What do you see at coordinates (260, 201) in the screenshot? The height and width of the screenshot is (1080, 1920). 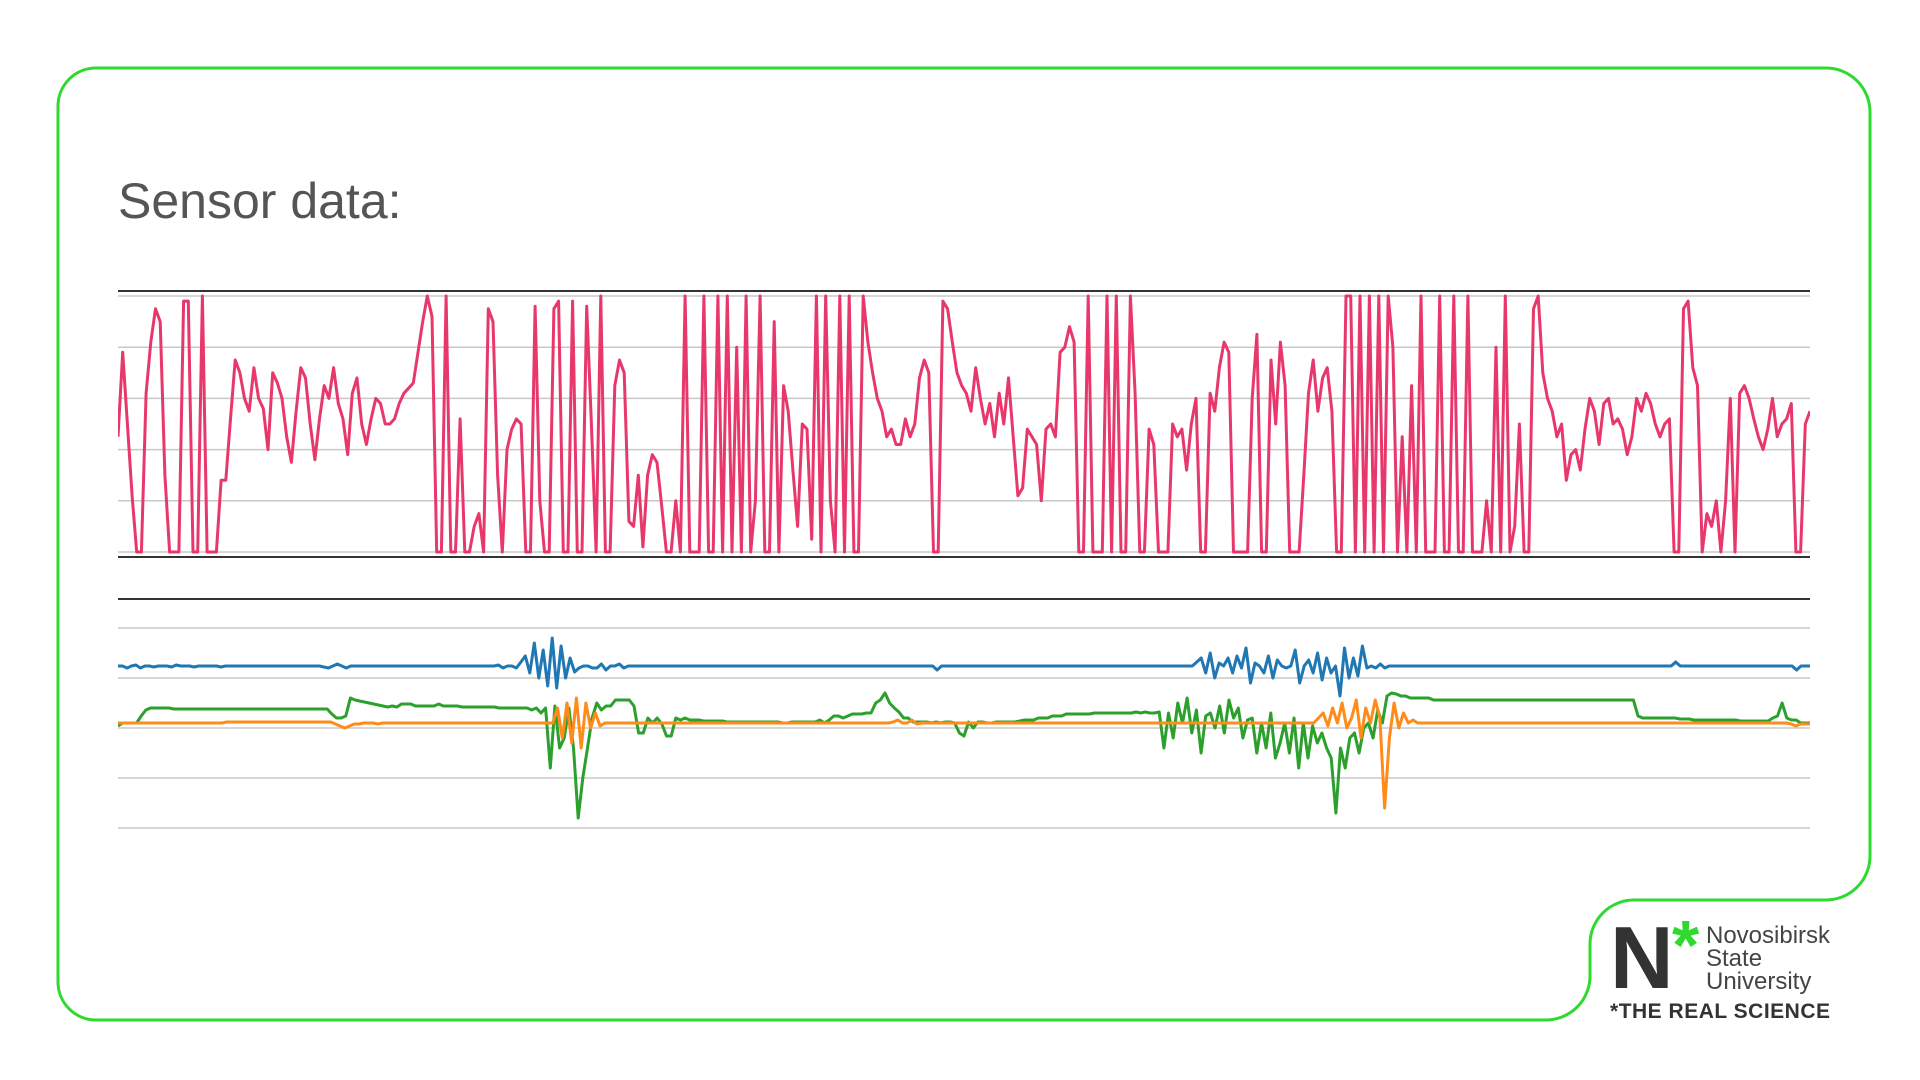 I see `slide-title: Sensor data:` at bounding box center [260, 201].